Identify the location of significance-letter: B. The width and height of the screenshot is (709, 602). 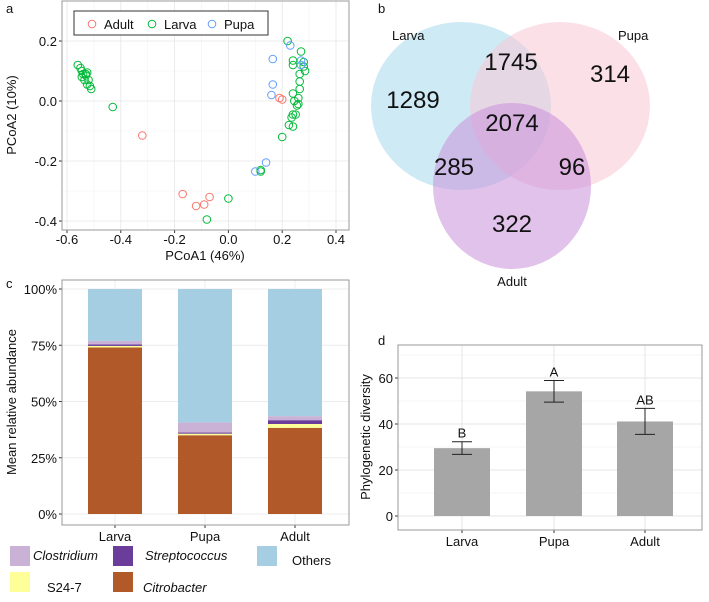
(462, 433).